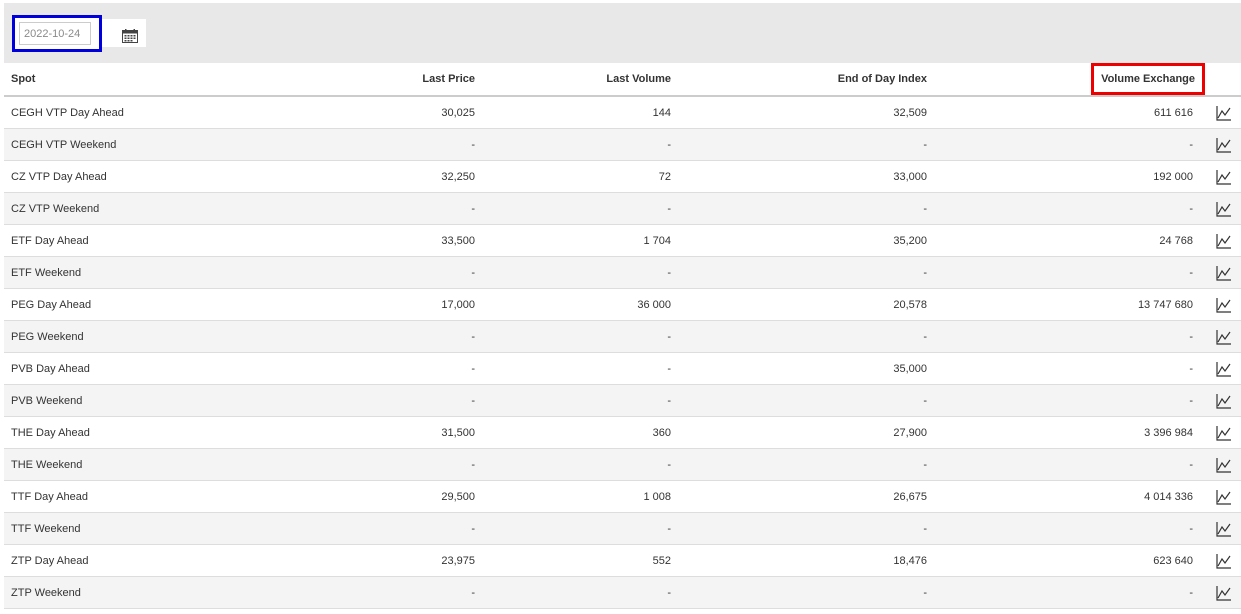 This screenshot has height=614, width=1241. I want to click on table-row: THE Day Ahead 31,500 360 27,900 3 396 984, so click(622, 432).